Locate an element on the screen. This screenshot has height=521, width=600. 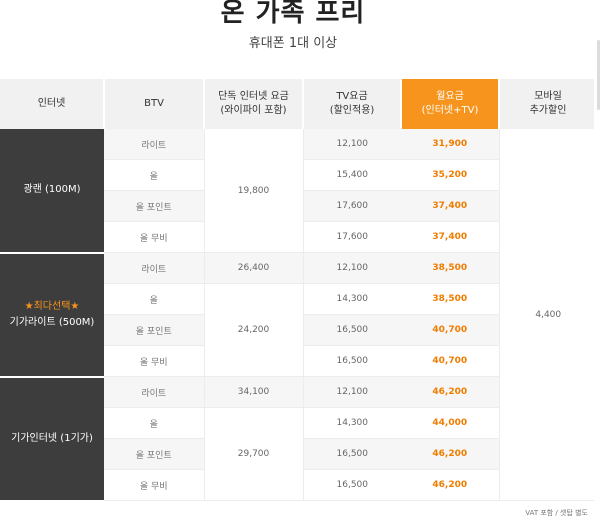
internet-only-fee: 34,100 is located at coordinates (253, 392).